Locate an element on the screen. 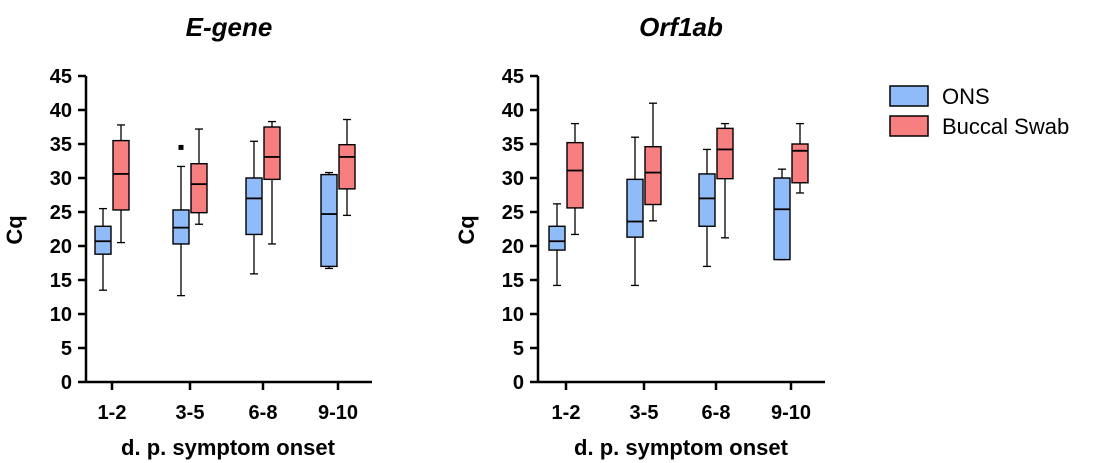 The image size is (1093, 463). outlier-point is located at coordinates (181, 147).